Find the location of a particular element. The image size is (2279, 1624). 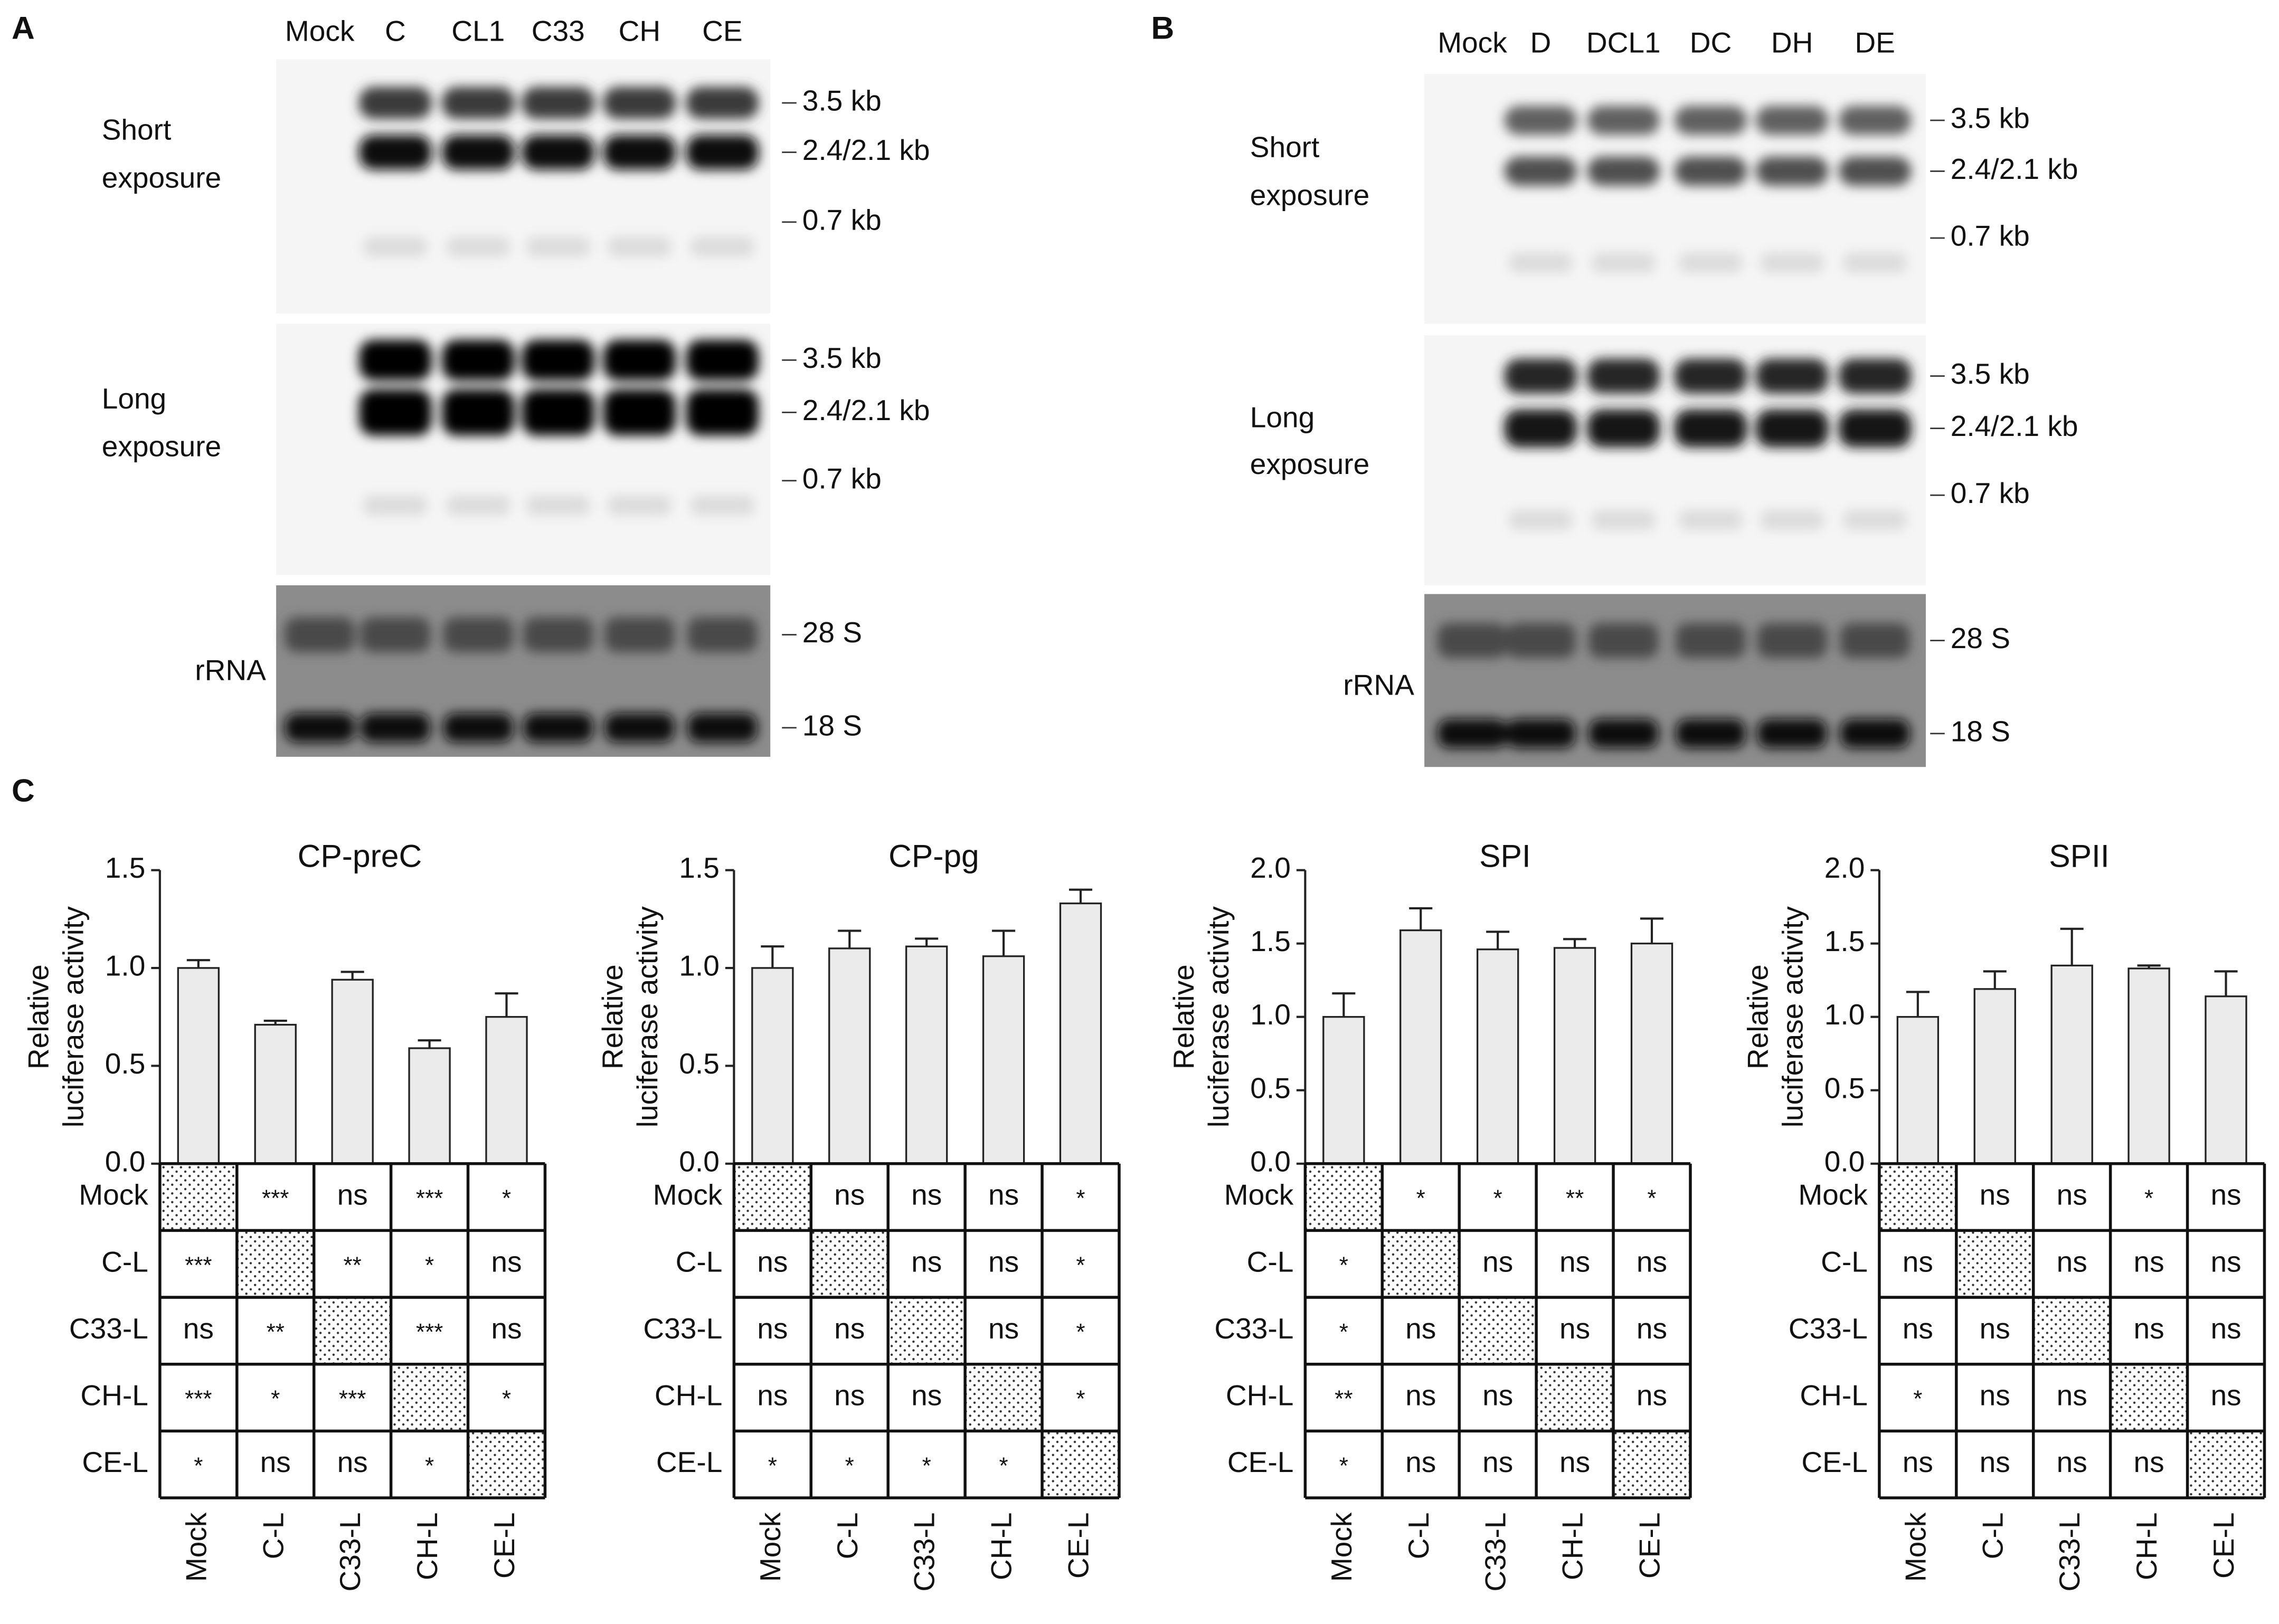

lane-label: DC is located at coordinates (1711, 42).